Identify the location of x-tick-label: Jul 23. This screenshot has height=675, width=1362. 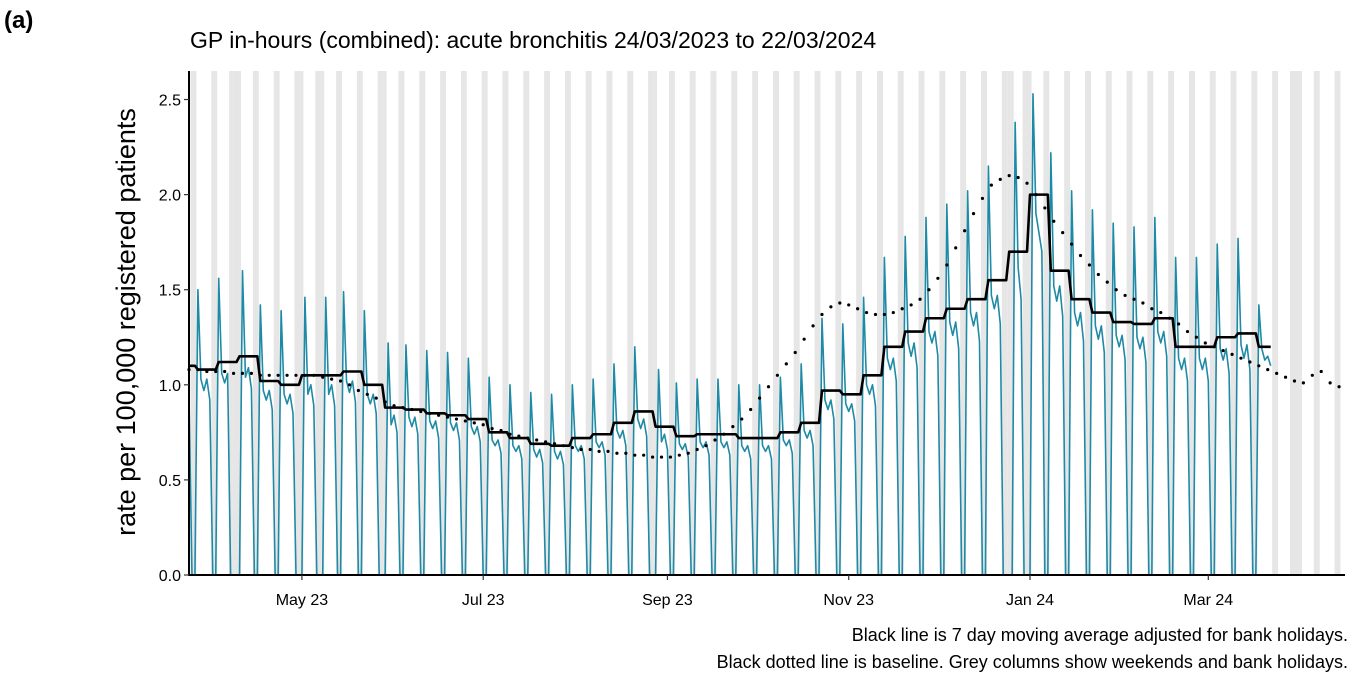
(483, 600).